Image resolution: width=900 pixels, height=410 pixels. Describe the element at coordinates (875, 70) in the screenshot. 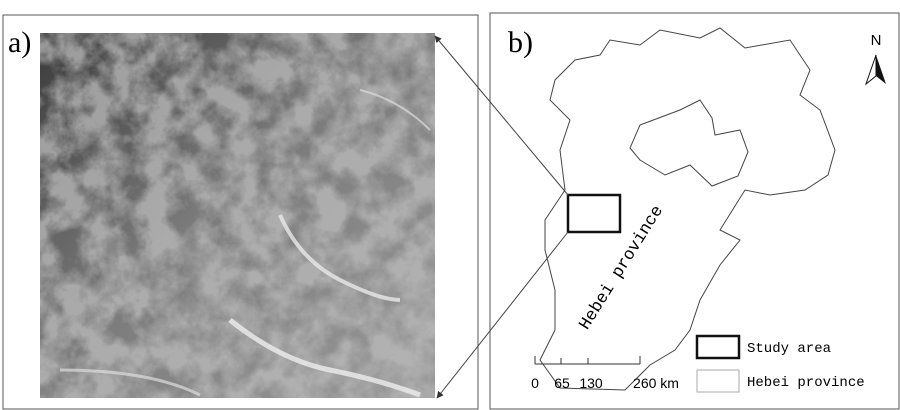

I see `north-arrow` at that location.